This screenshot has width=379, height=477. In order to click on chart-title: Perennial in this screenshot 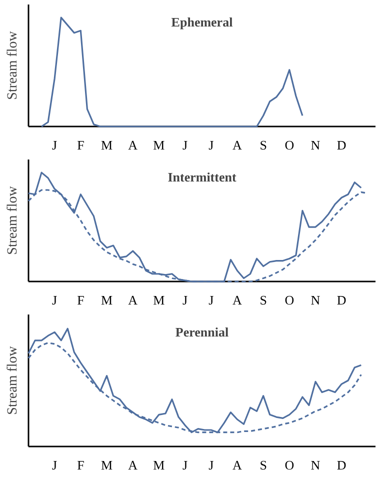, I will do `click(202, 332)`.